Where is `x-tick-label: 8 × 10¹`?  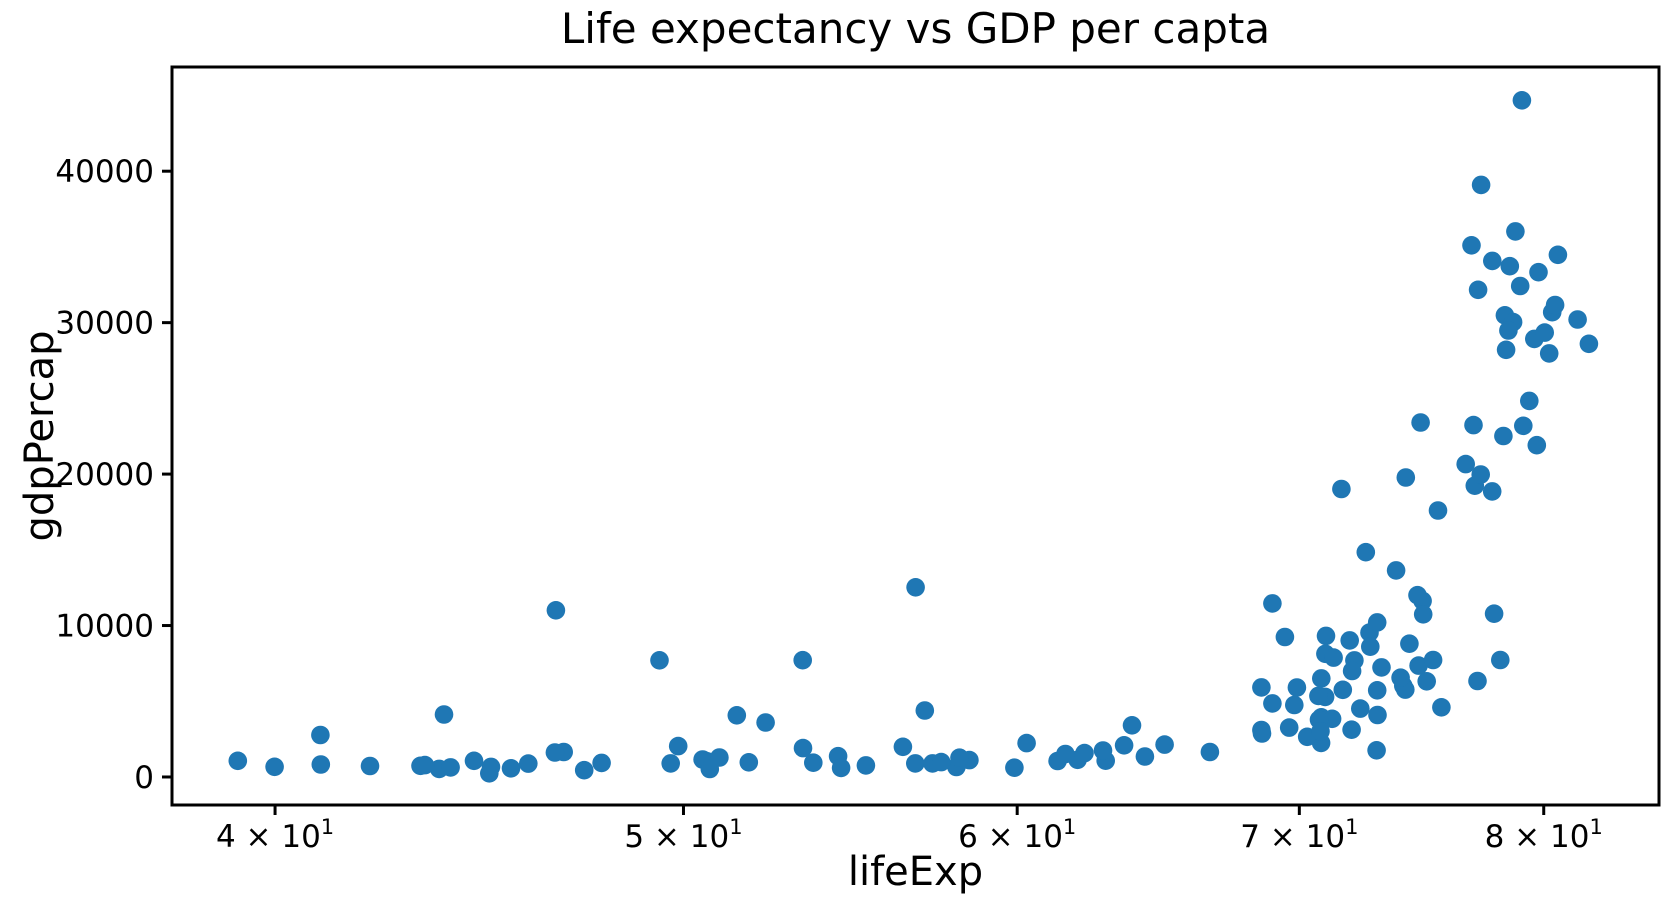
x-tick-label: 8 × 10¹ is located at coordinates (1544, 835).